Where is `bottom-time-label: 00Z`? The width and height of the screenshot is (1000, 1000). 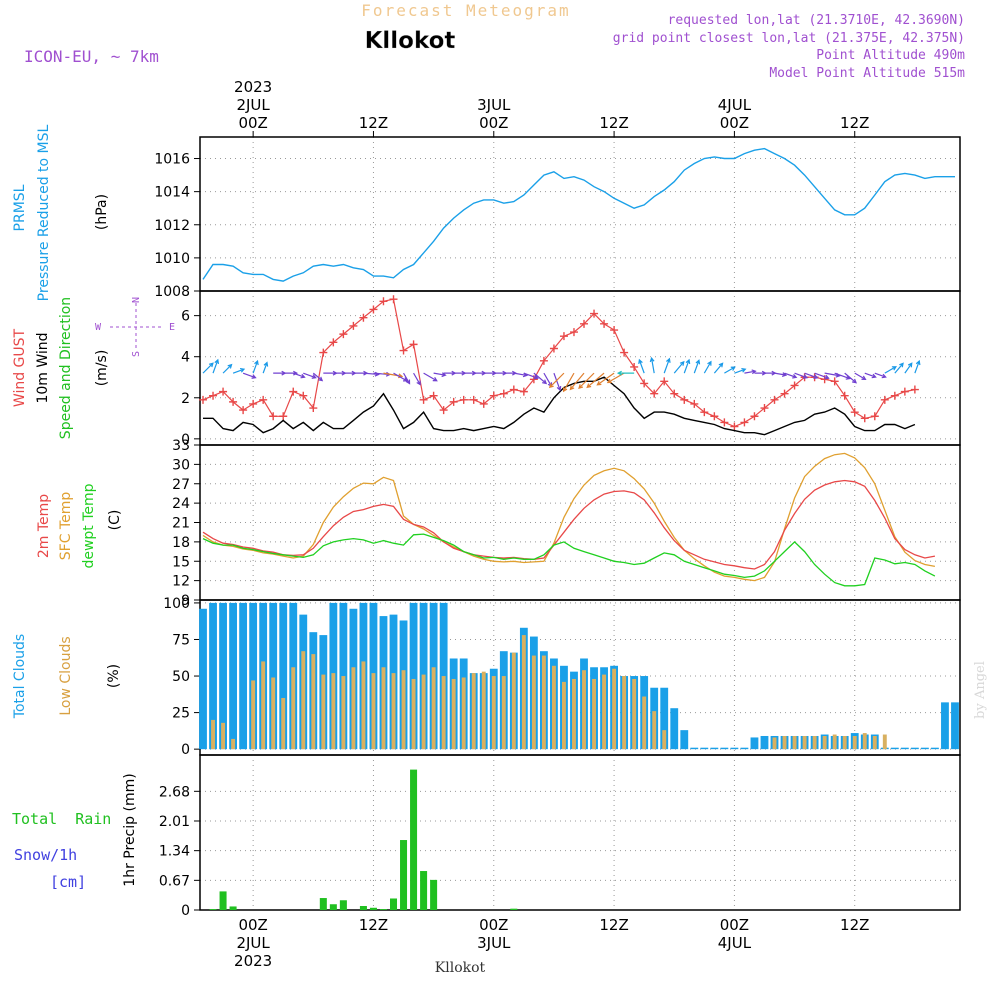
bottom-time-label: 00Z is located at coordinates (734, 925).